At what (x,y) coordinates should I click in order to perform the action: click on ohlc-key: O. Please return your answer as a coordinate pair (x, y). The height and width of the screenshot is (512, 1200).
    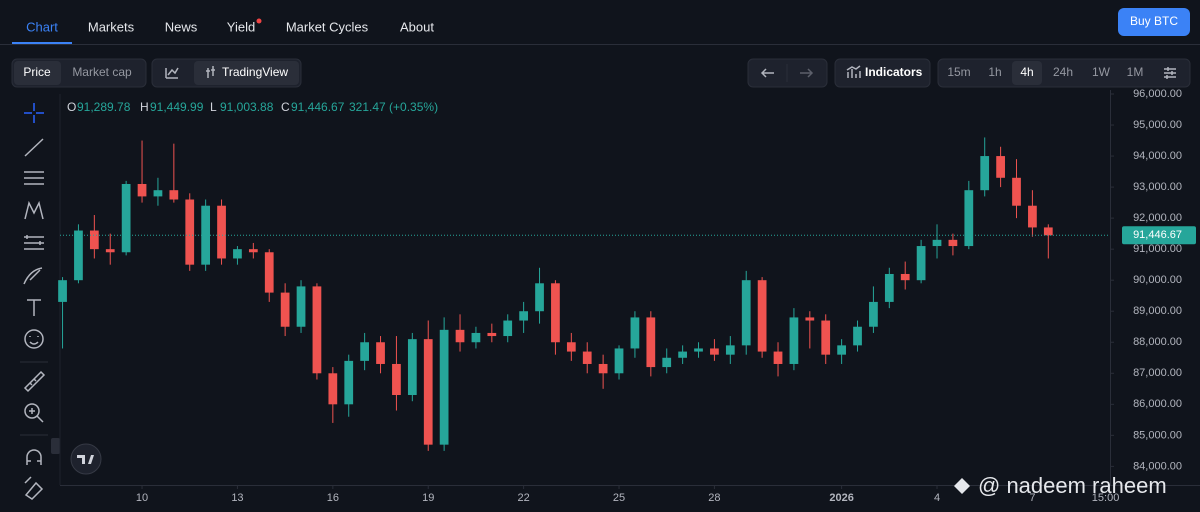
    Looking at the image, I should click on (71, 107).